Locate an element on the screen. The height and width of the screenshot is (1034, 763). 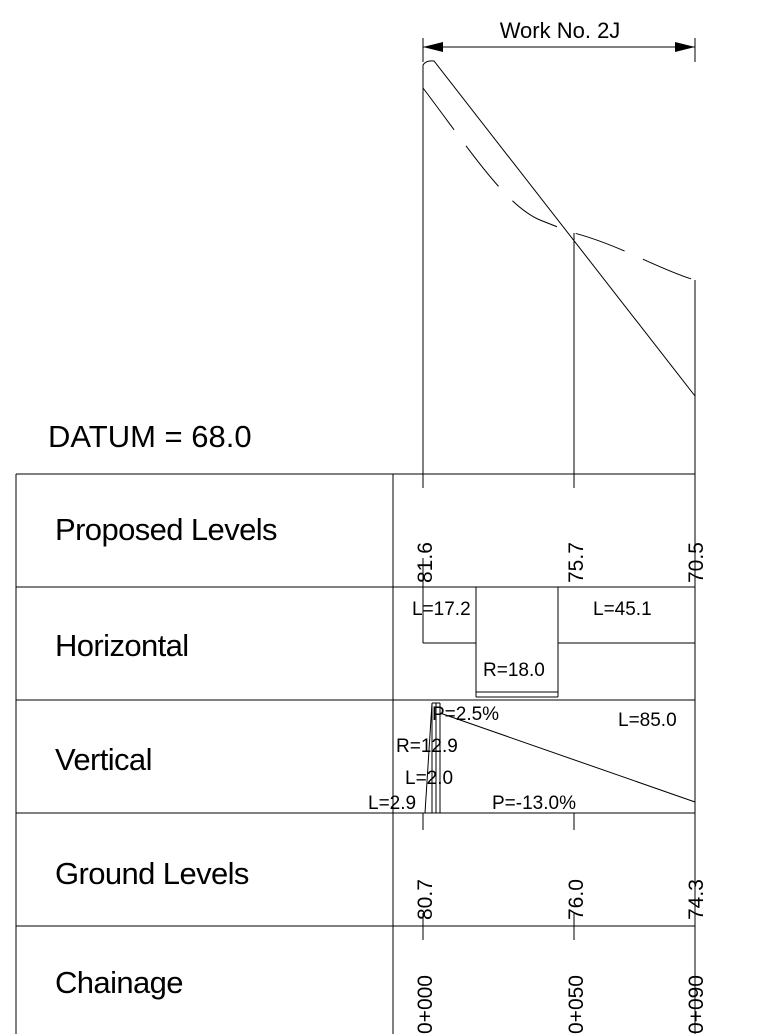
ground-levels-profile is located at coordinates (559, 184).